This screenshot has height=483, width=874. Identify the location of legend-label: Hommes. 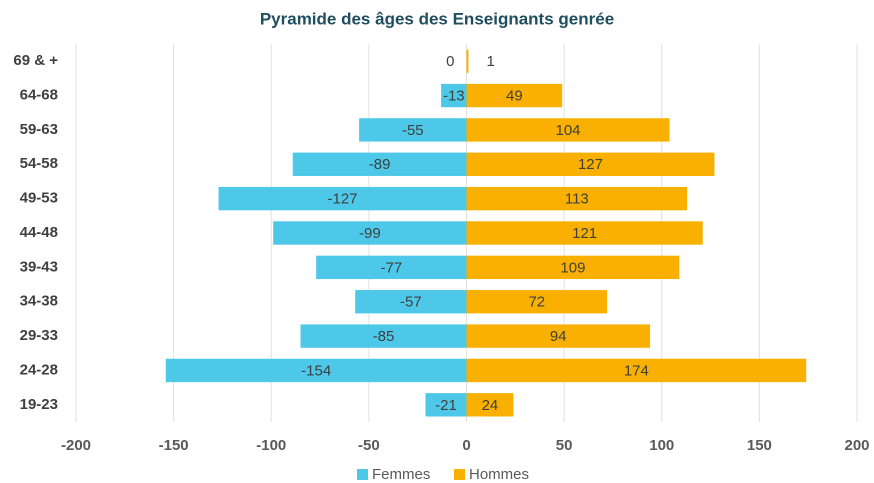
(499, 474).